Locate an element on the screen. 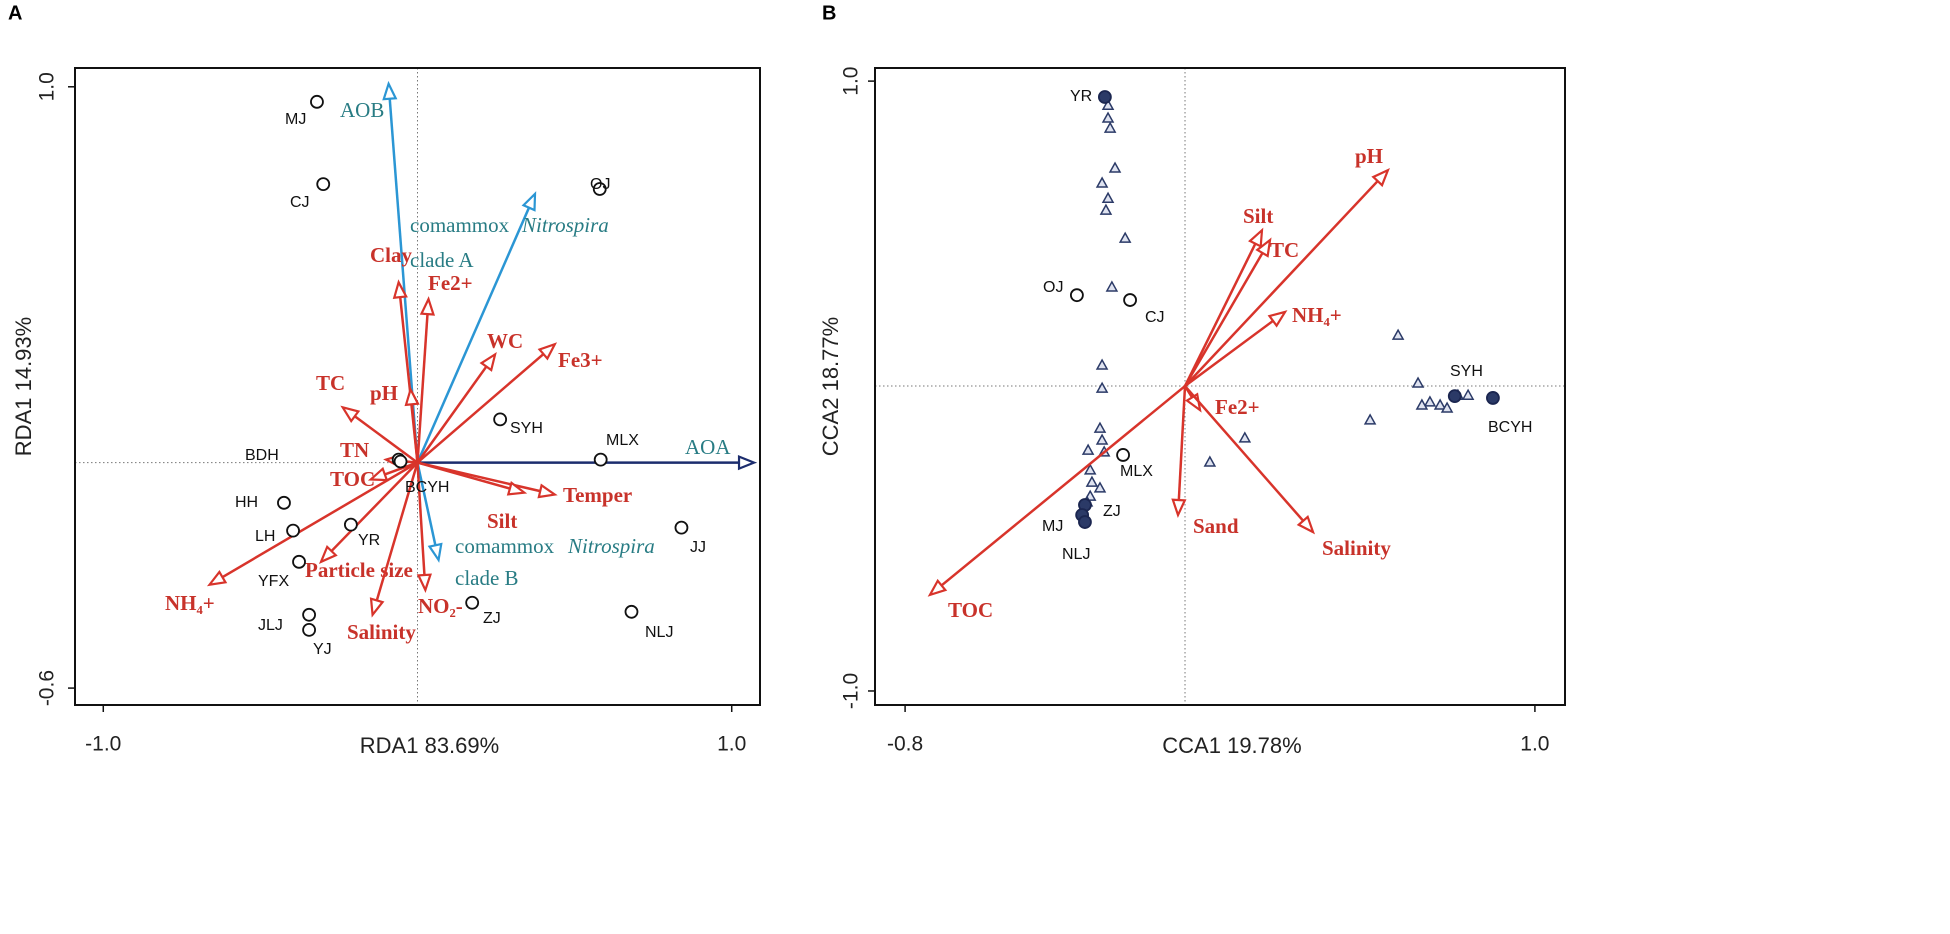 This screenshot has height=934, width=1950. vector-label: Salinity is located at coordinates (1356, 548).